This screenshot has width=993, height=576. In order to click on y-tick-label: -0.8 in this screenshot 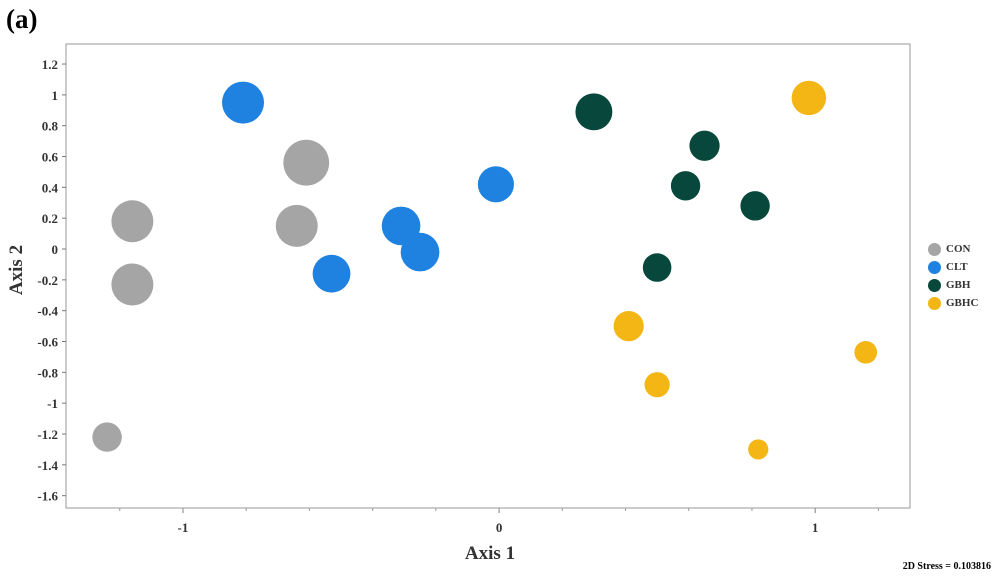, I will do `click(47, 372)`.